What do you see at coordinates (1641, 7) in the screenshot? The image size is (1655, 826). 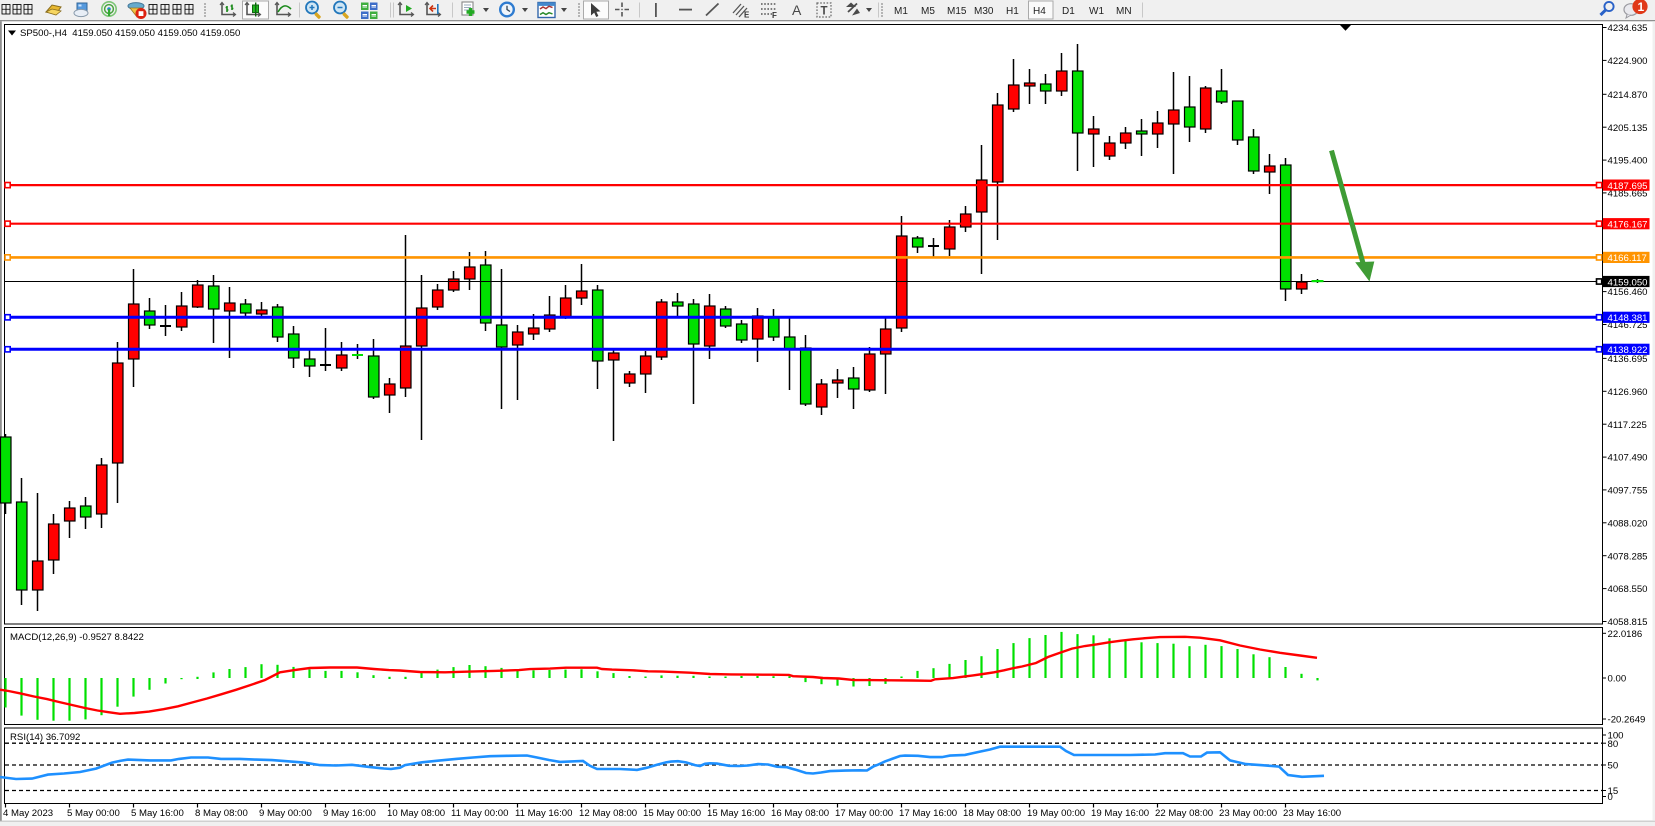 I see `svg-text: 1` at bounding box center [1641, 7].